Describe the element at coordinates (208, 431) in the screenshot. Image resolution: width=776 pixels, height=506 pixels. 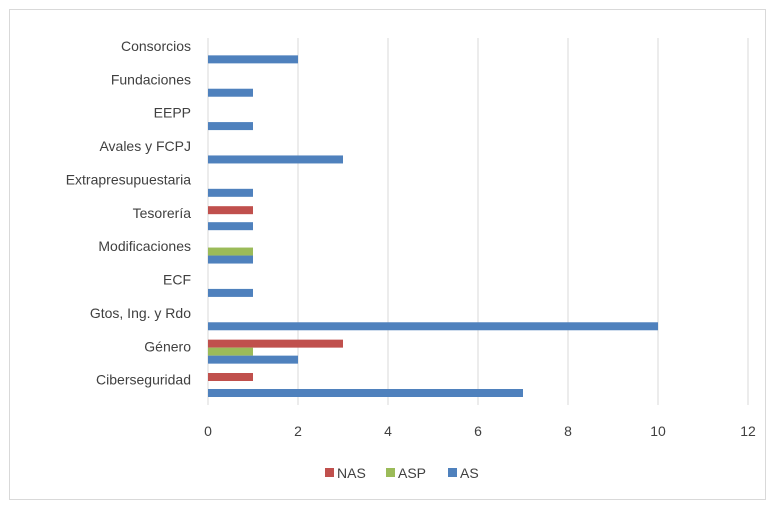
I see `x-tick-label: 0` at that location.